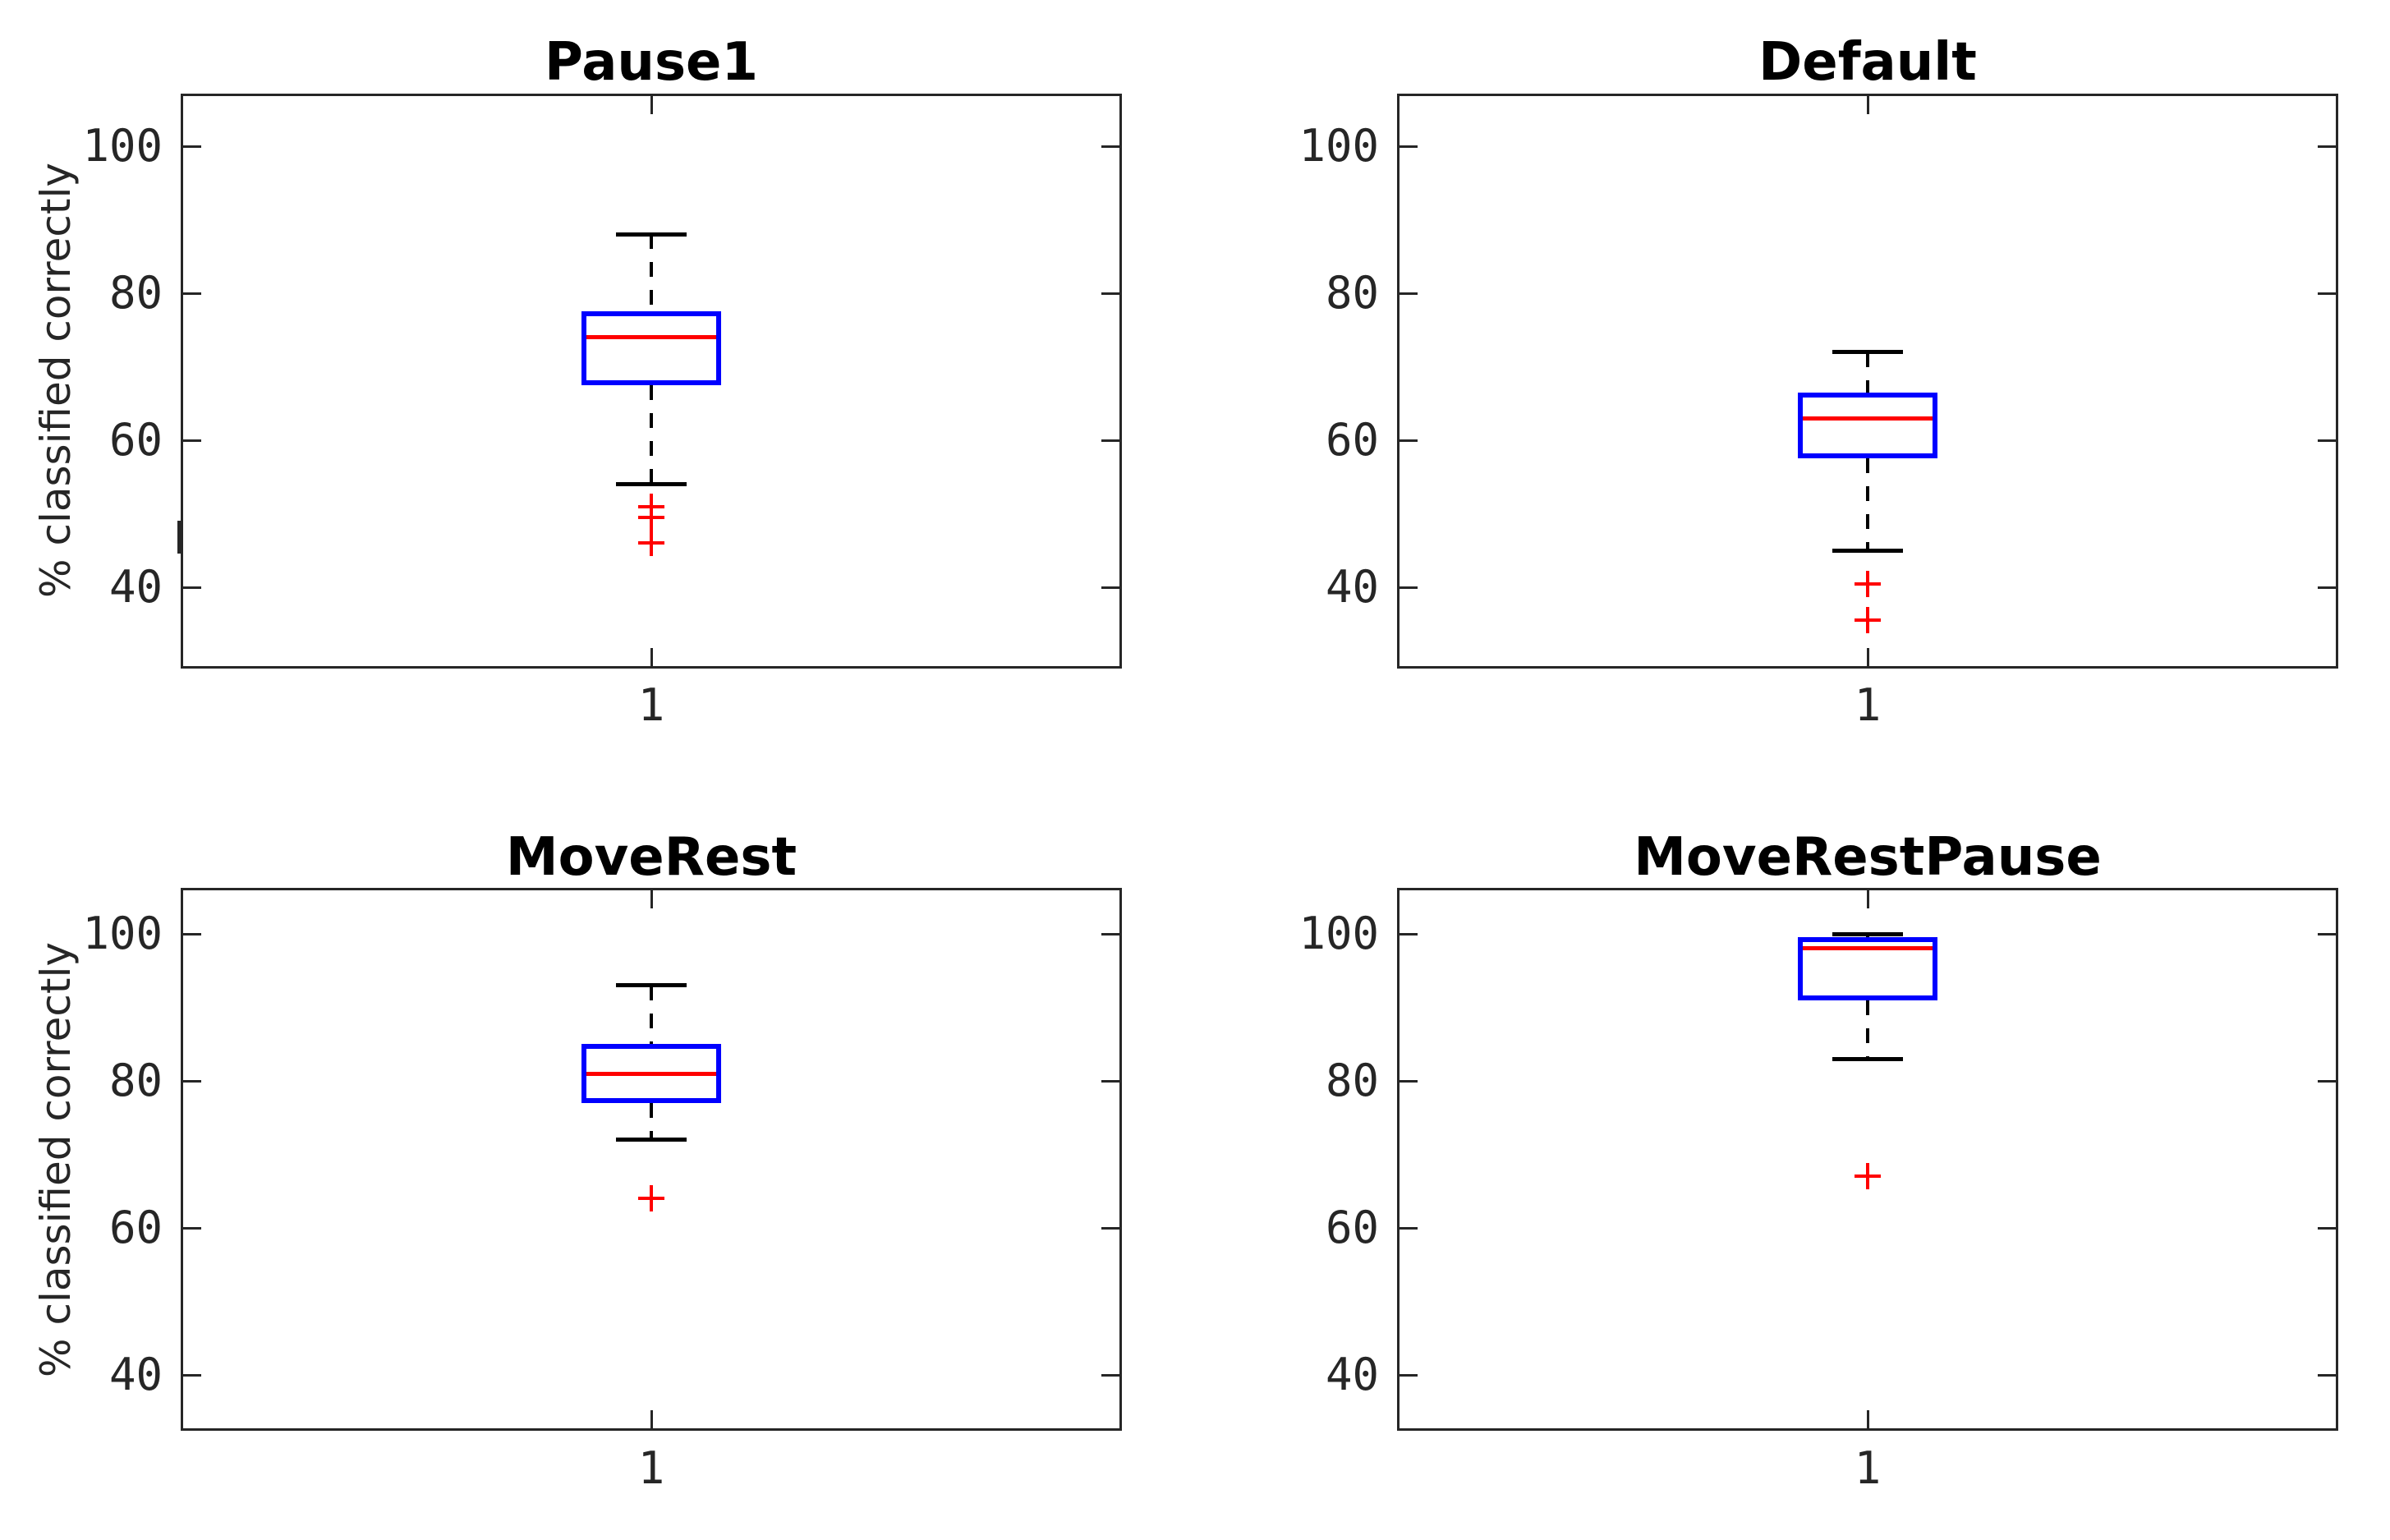 Image resolution: width=2390 pixels, height=1540 pixels. I want to click on y-tick-right-40-default, so click(2327, 587).